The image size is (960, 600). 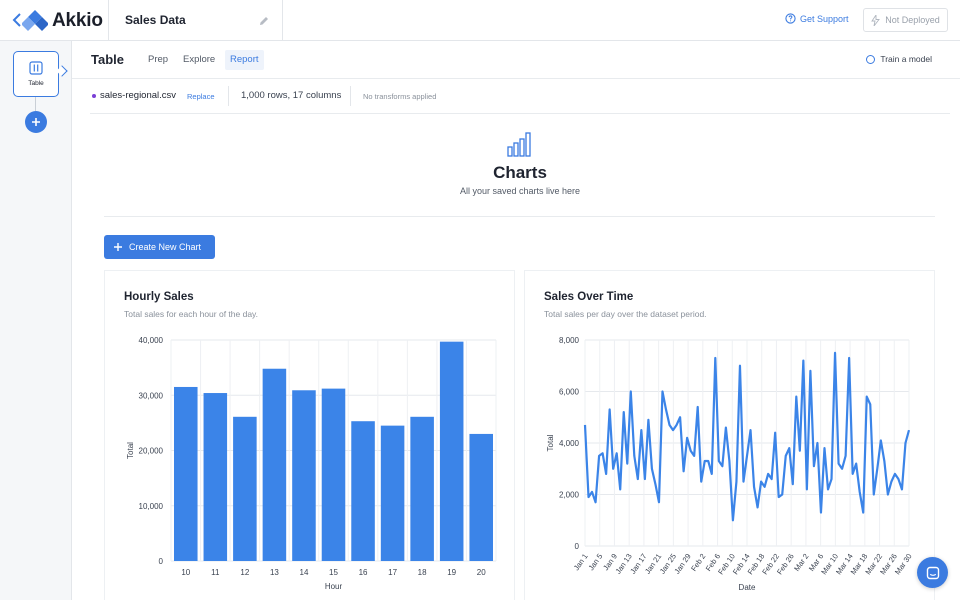 What do you see at coordinates (36, 320) in the screenshot?
I see `left-rail: Table` at bounding box center [36, 320].